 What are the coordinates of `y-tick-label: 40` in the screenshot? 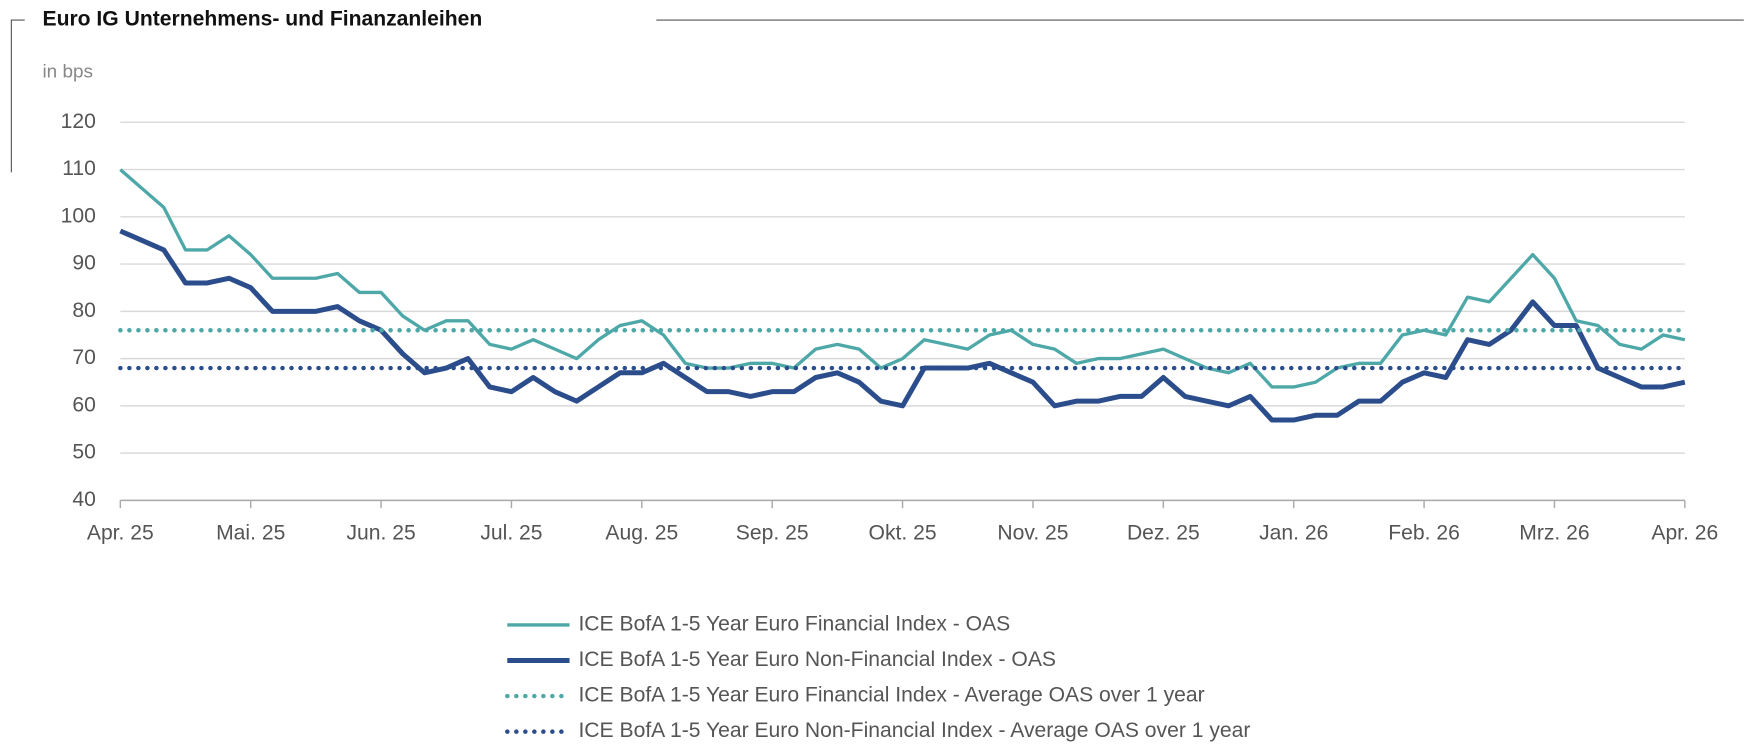 It's located at (83, 499).